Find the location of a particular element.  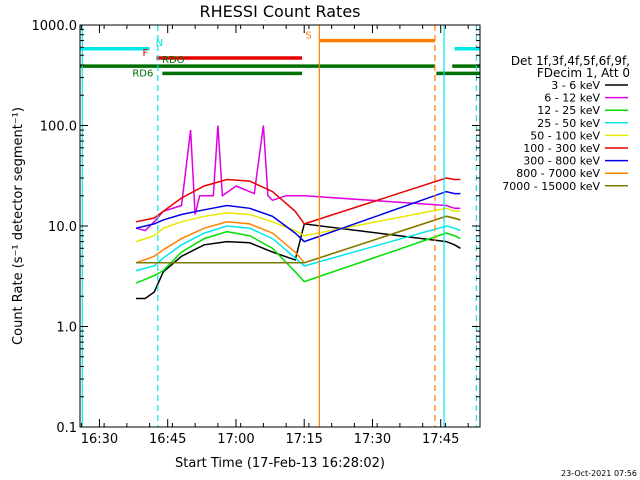

flag-label-f: F is located at coordinates (145, 53).